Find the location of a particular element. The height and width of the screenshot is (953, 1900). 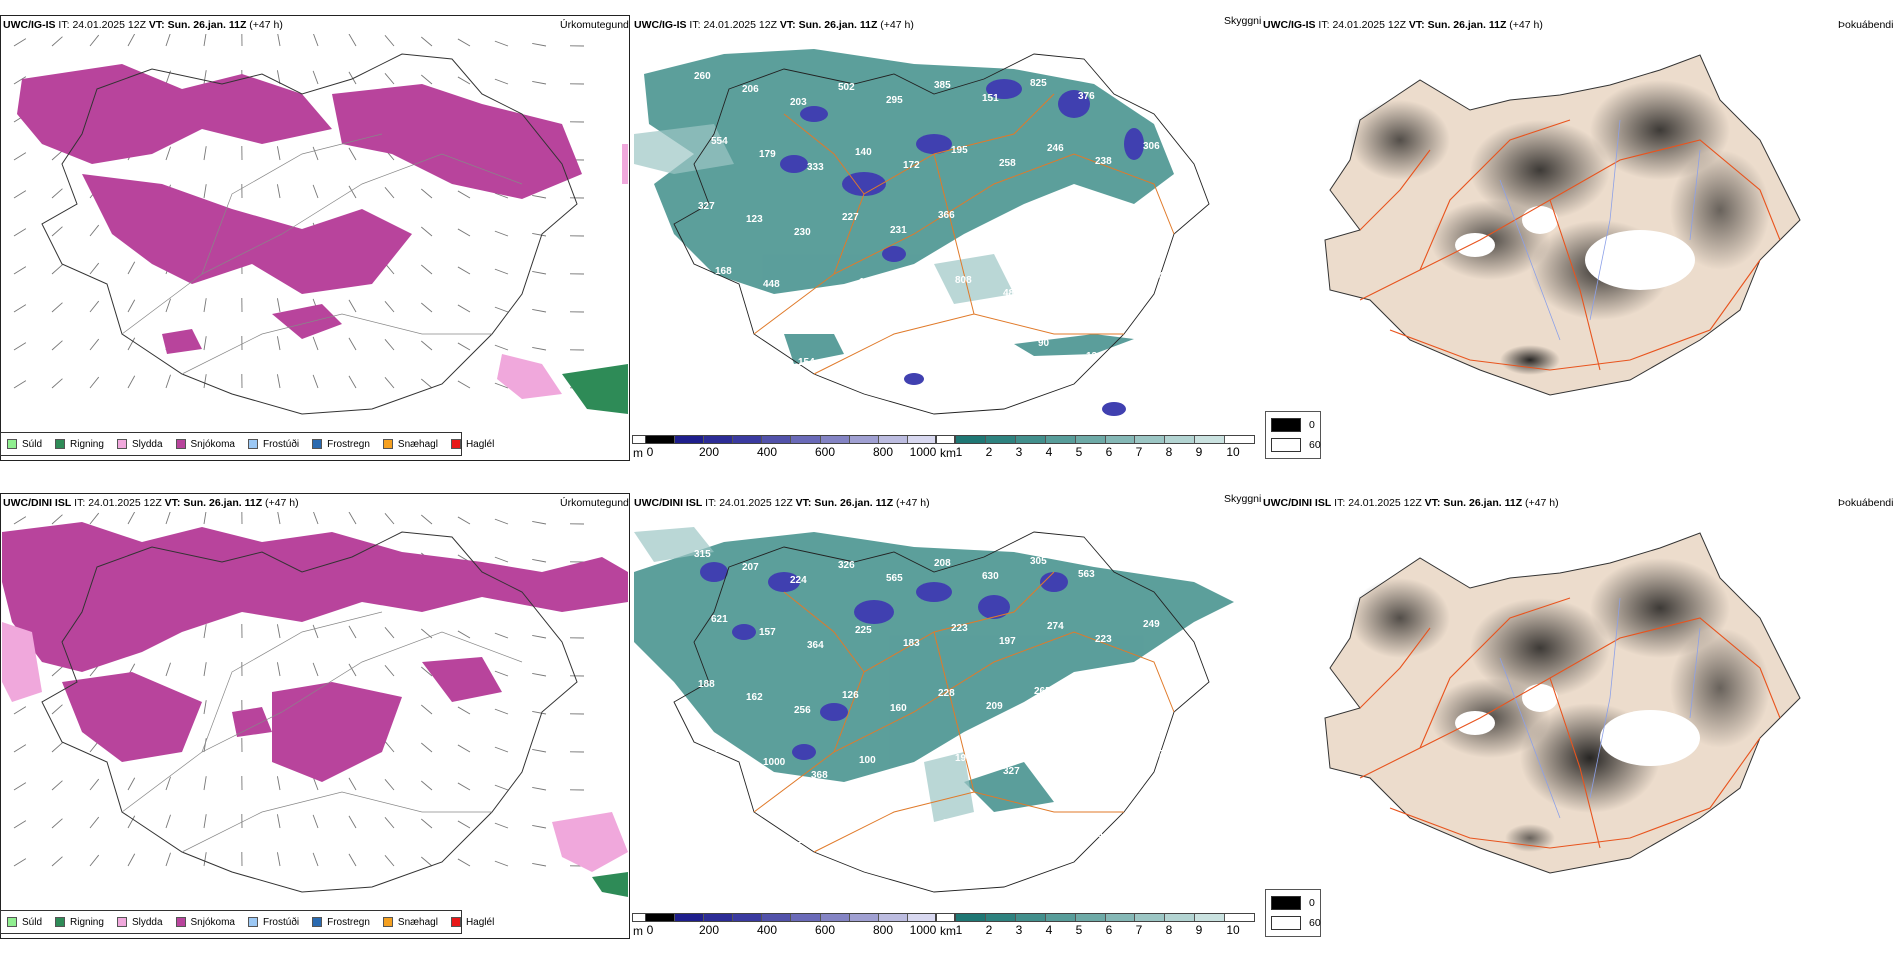

precip-type-title: Úrkomutegund is located at coordinates (594, 25).